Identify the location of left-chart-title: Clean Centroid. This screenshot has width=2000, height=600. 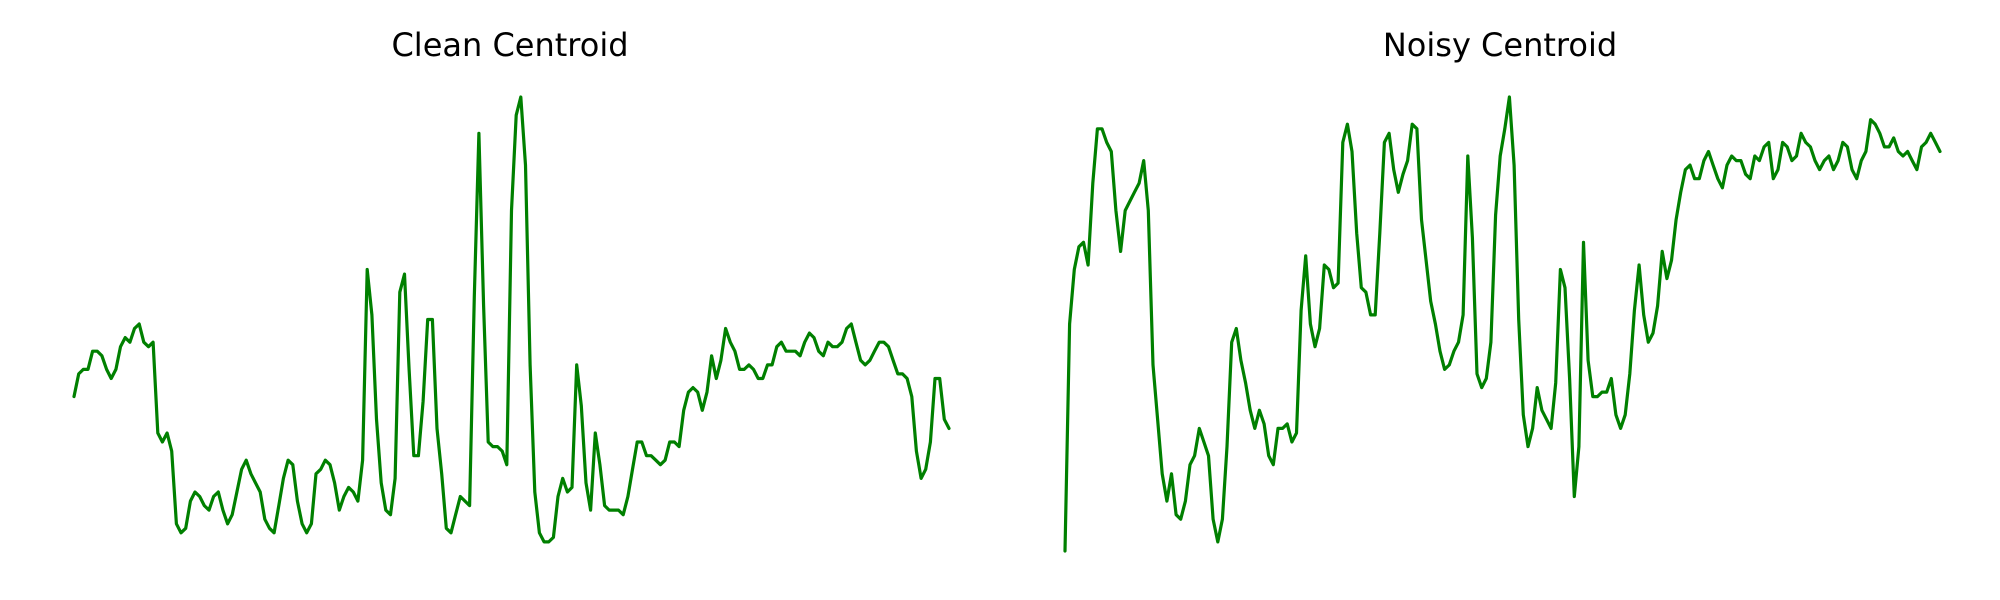
(509, 45).